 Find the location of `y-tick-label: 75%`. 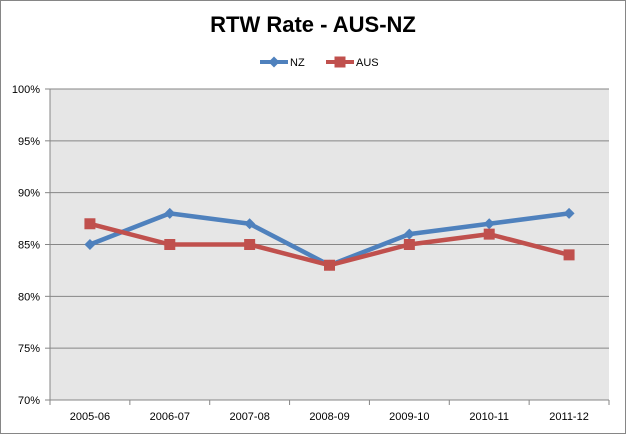

y-tick-label: 75% is located at coordinates (29, 349).